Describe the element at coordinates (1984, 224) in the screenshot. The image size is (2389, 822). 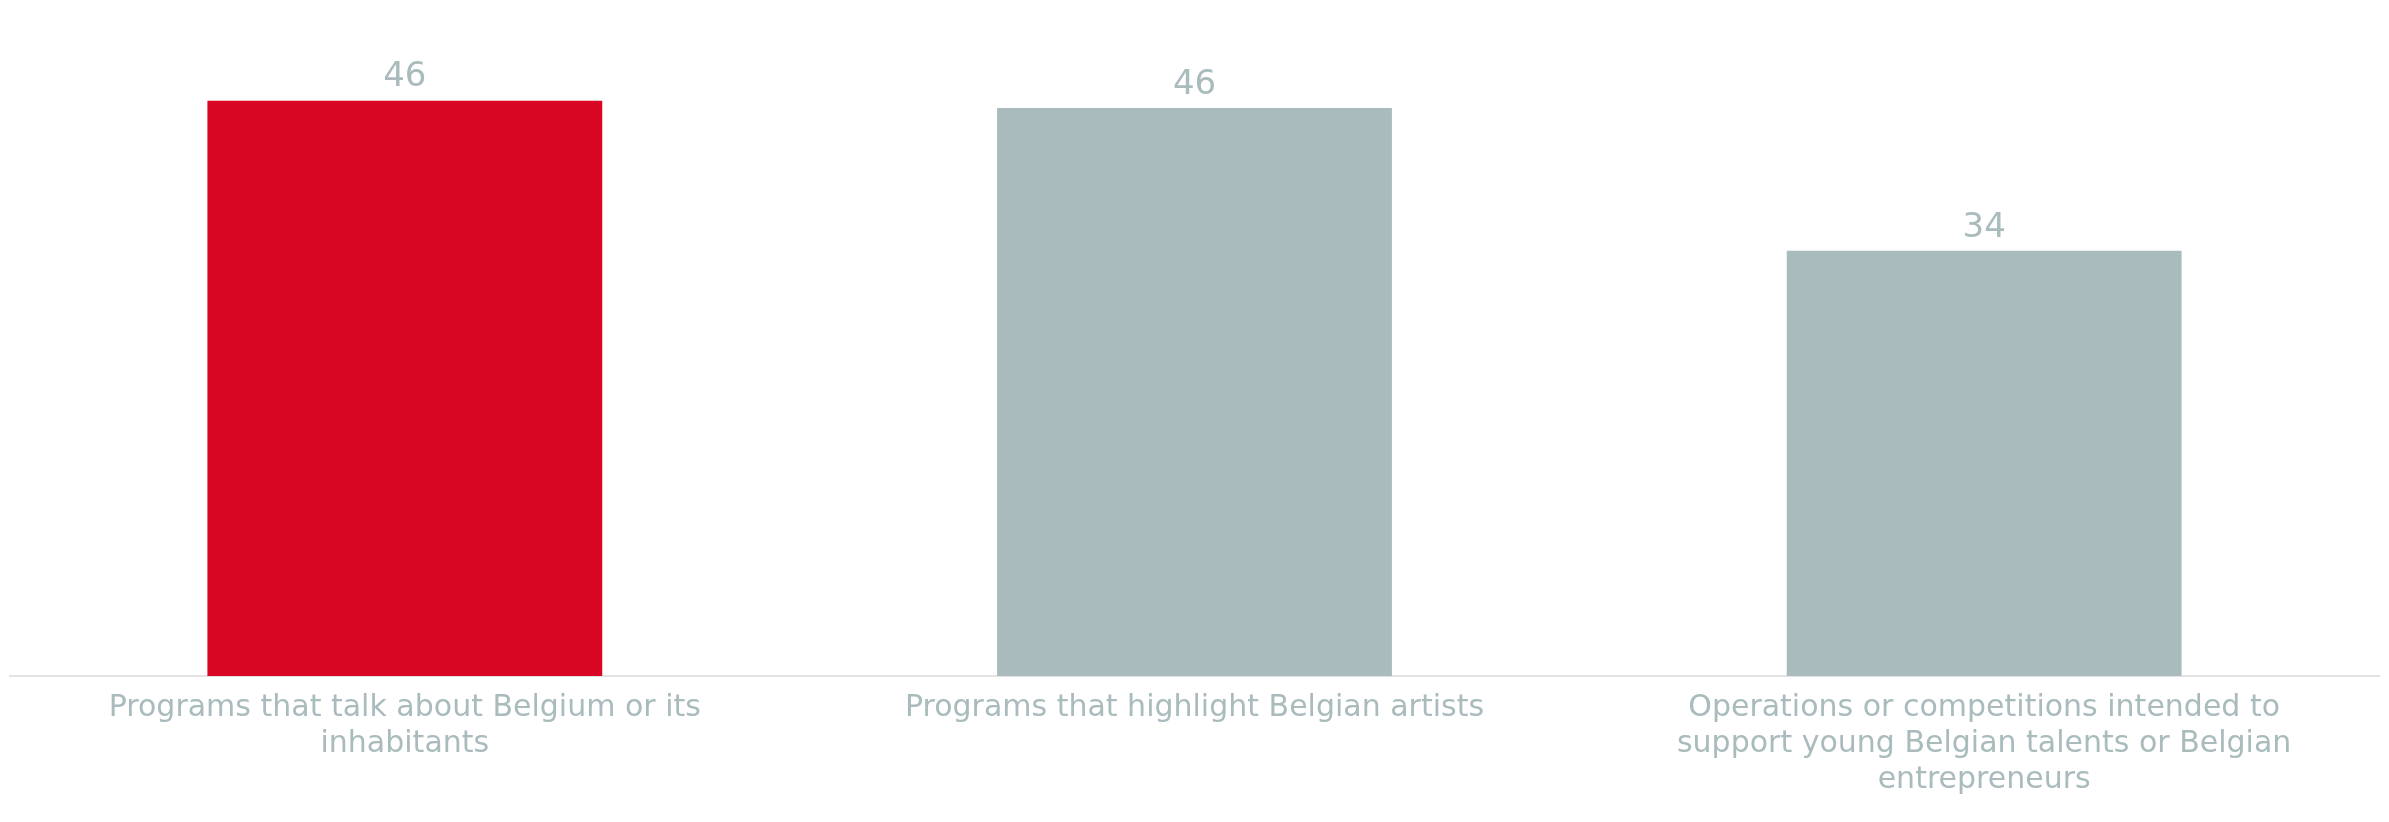
I see `data-label: 34` at that location.